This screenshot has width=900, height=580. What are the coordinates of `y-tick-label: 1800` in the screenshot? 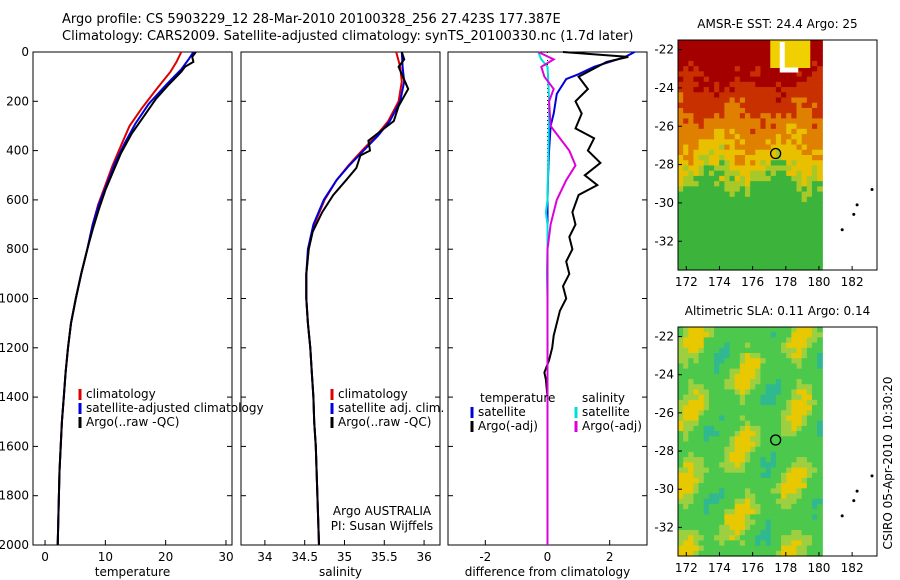 It's located at (14, 496).